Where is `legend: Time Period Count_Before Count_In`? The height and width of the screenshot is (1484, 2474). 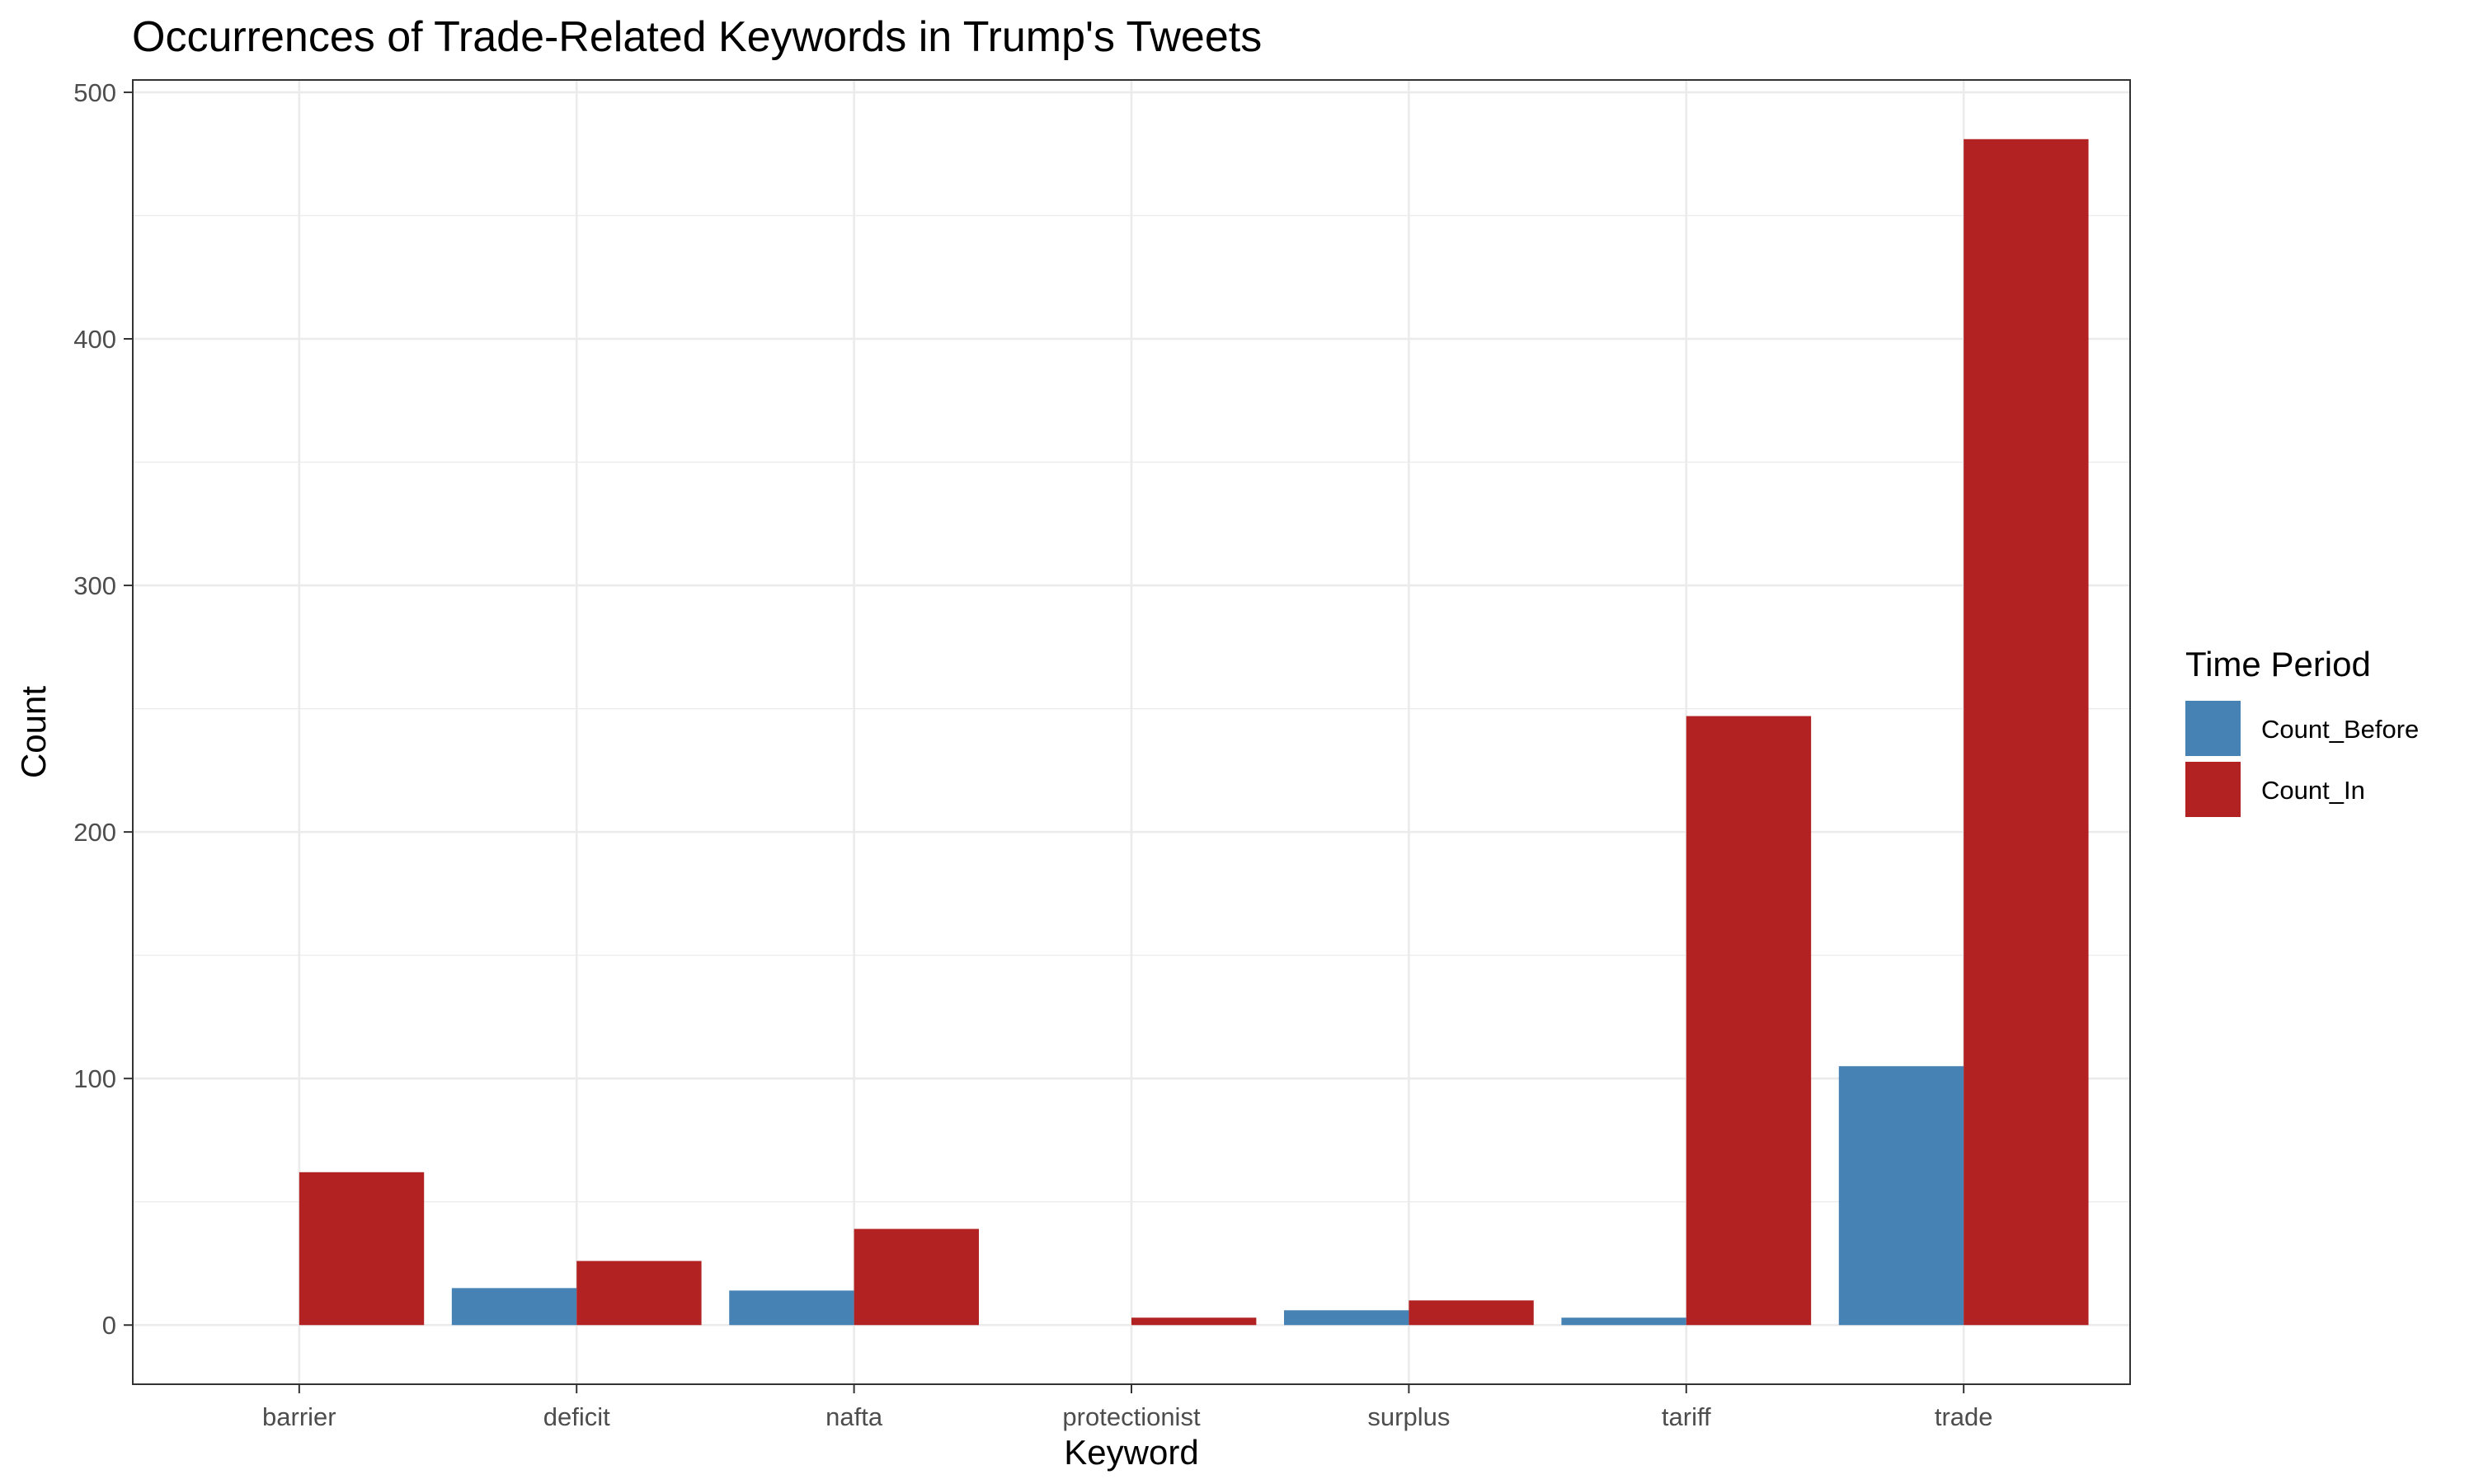 legend: Time Period Count_Before Count_In is located at coordinates (2302, 731).